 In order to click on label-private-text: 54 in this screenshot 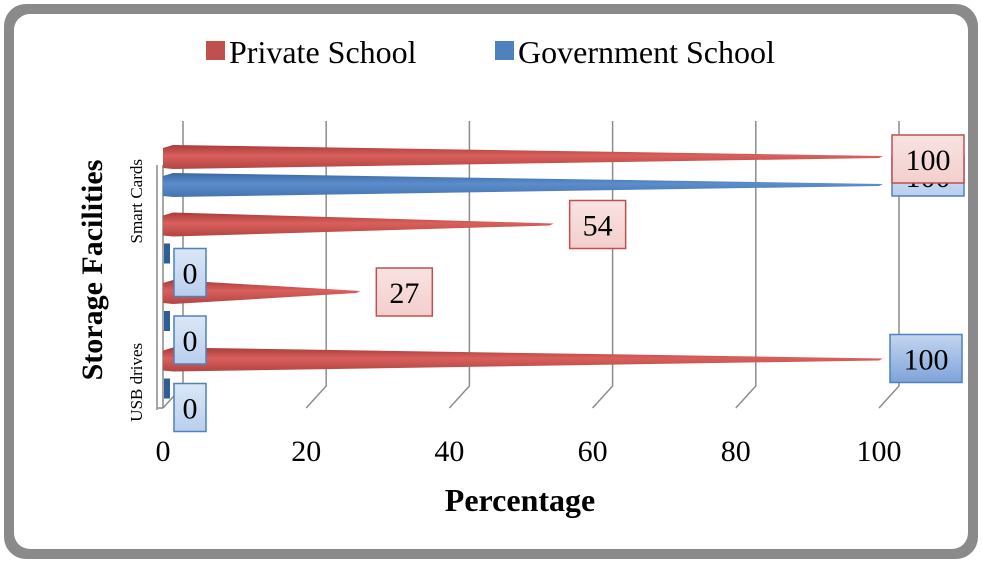, I will do `click(598, 226)`.